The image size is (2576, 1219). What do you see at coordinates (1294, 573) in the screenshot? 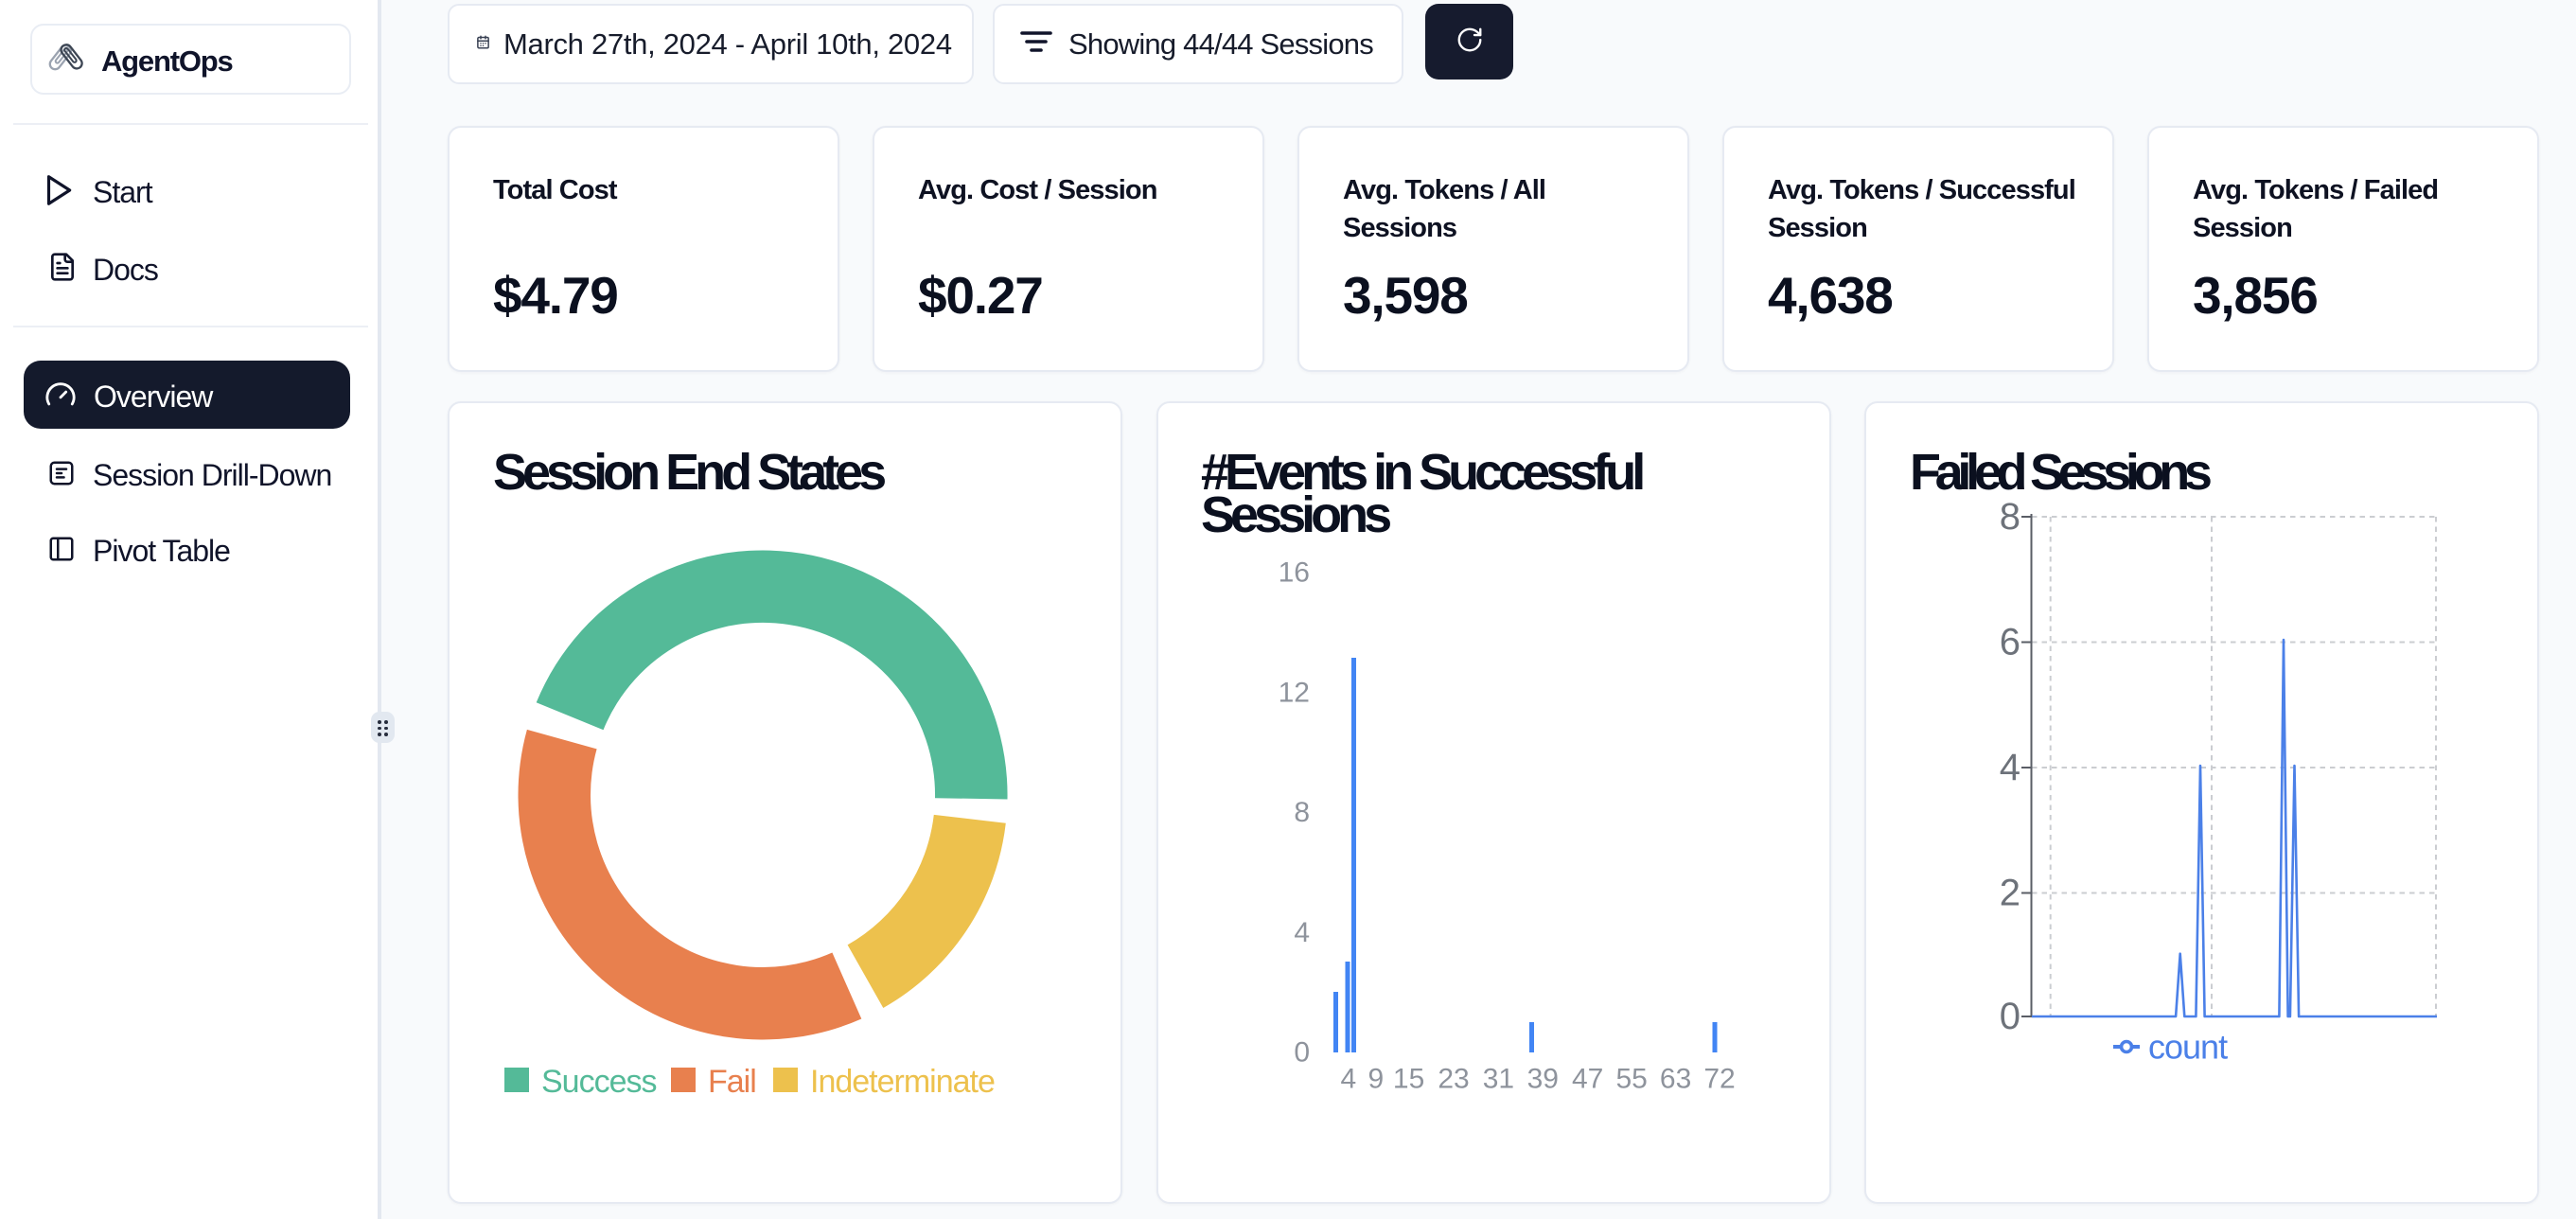
I see `svg-text: 16` at bounding box center [1294, 573].